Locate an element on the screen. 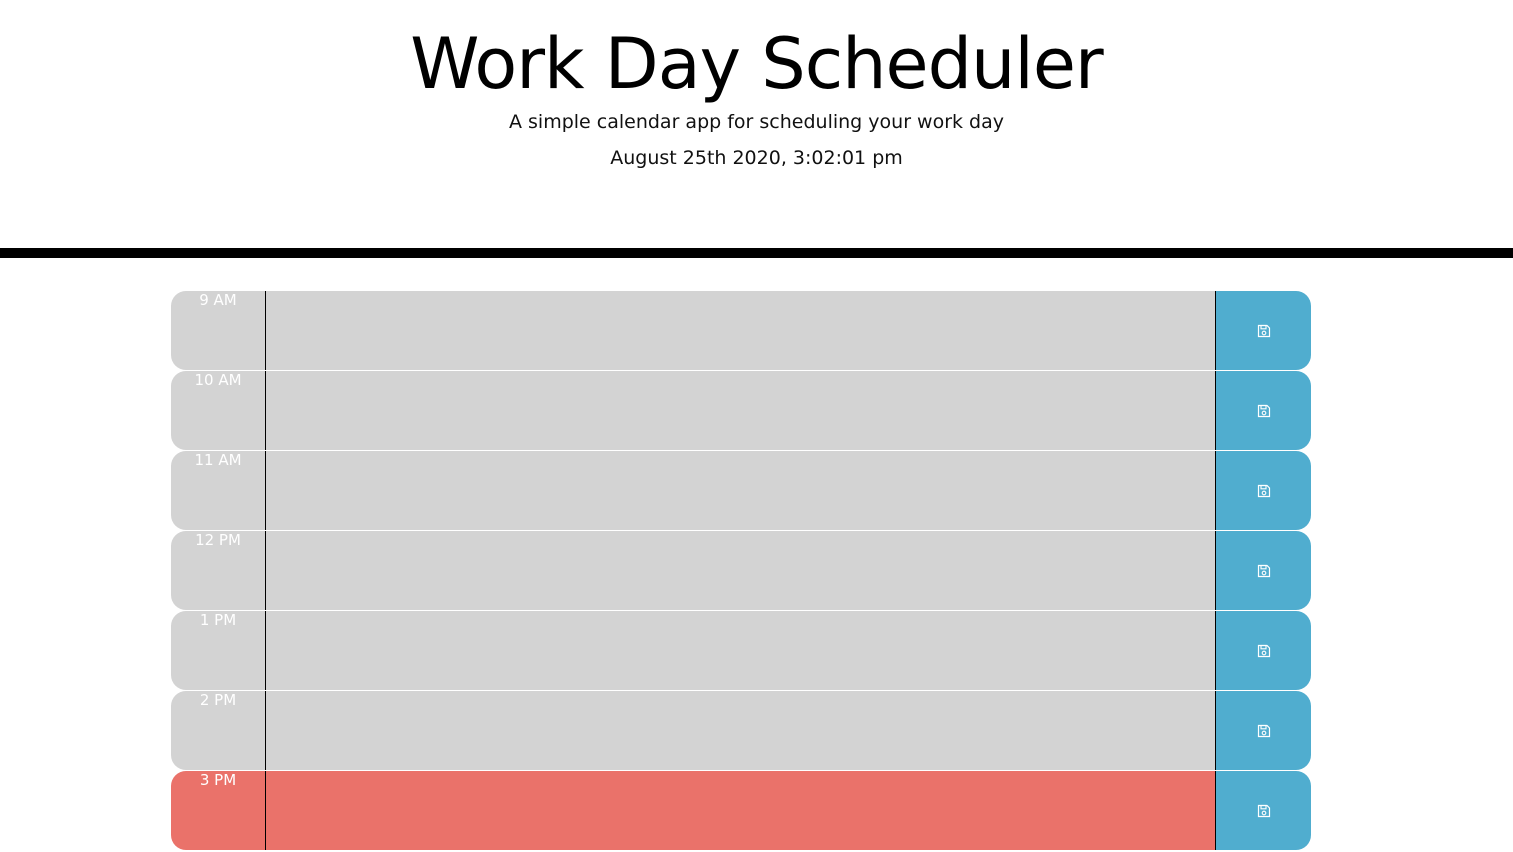 The height and width of the screenshot is (852, 1513). hour-label: 10 AM is located at coordinates (218, 410).